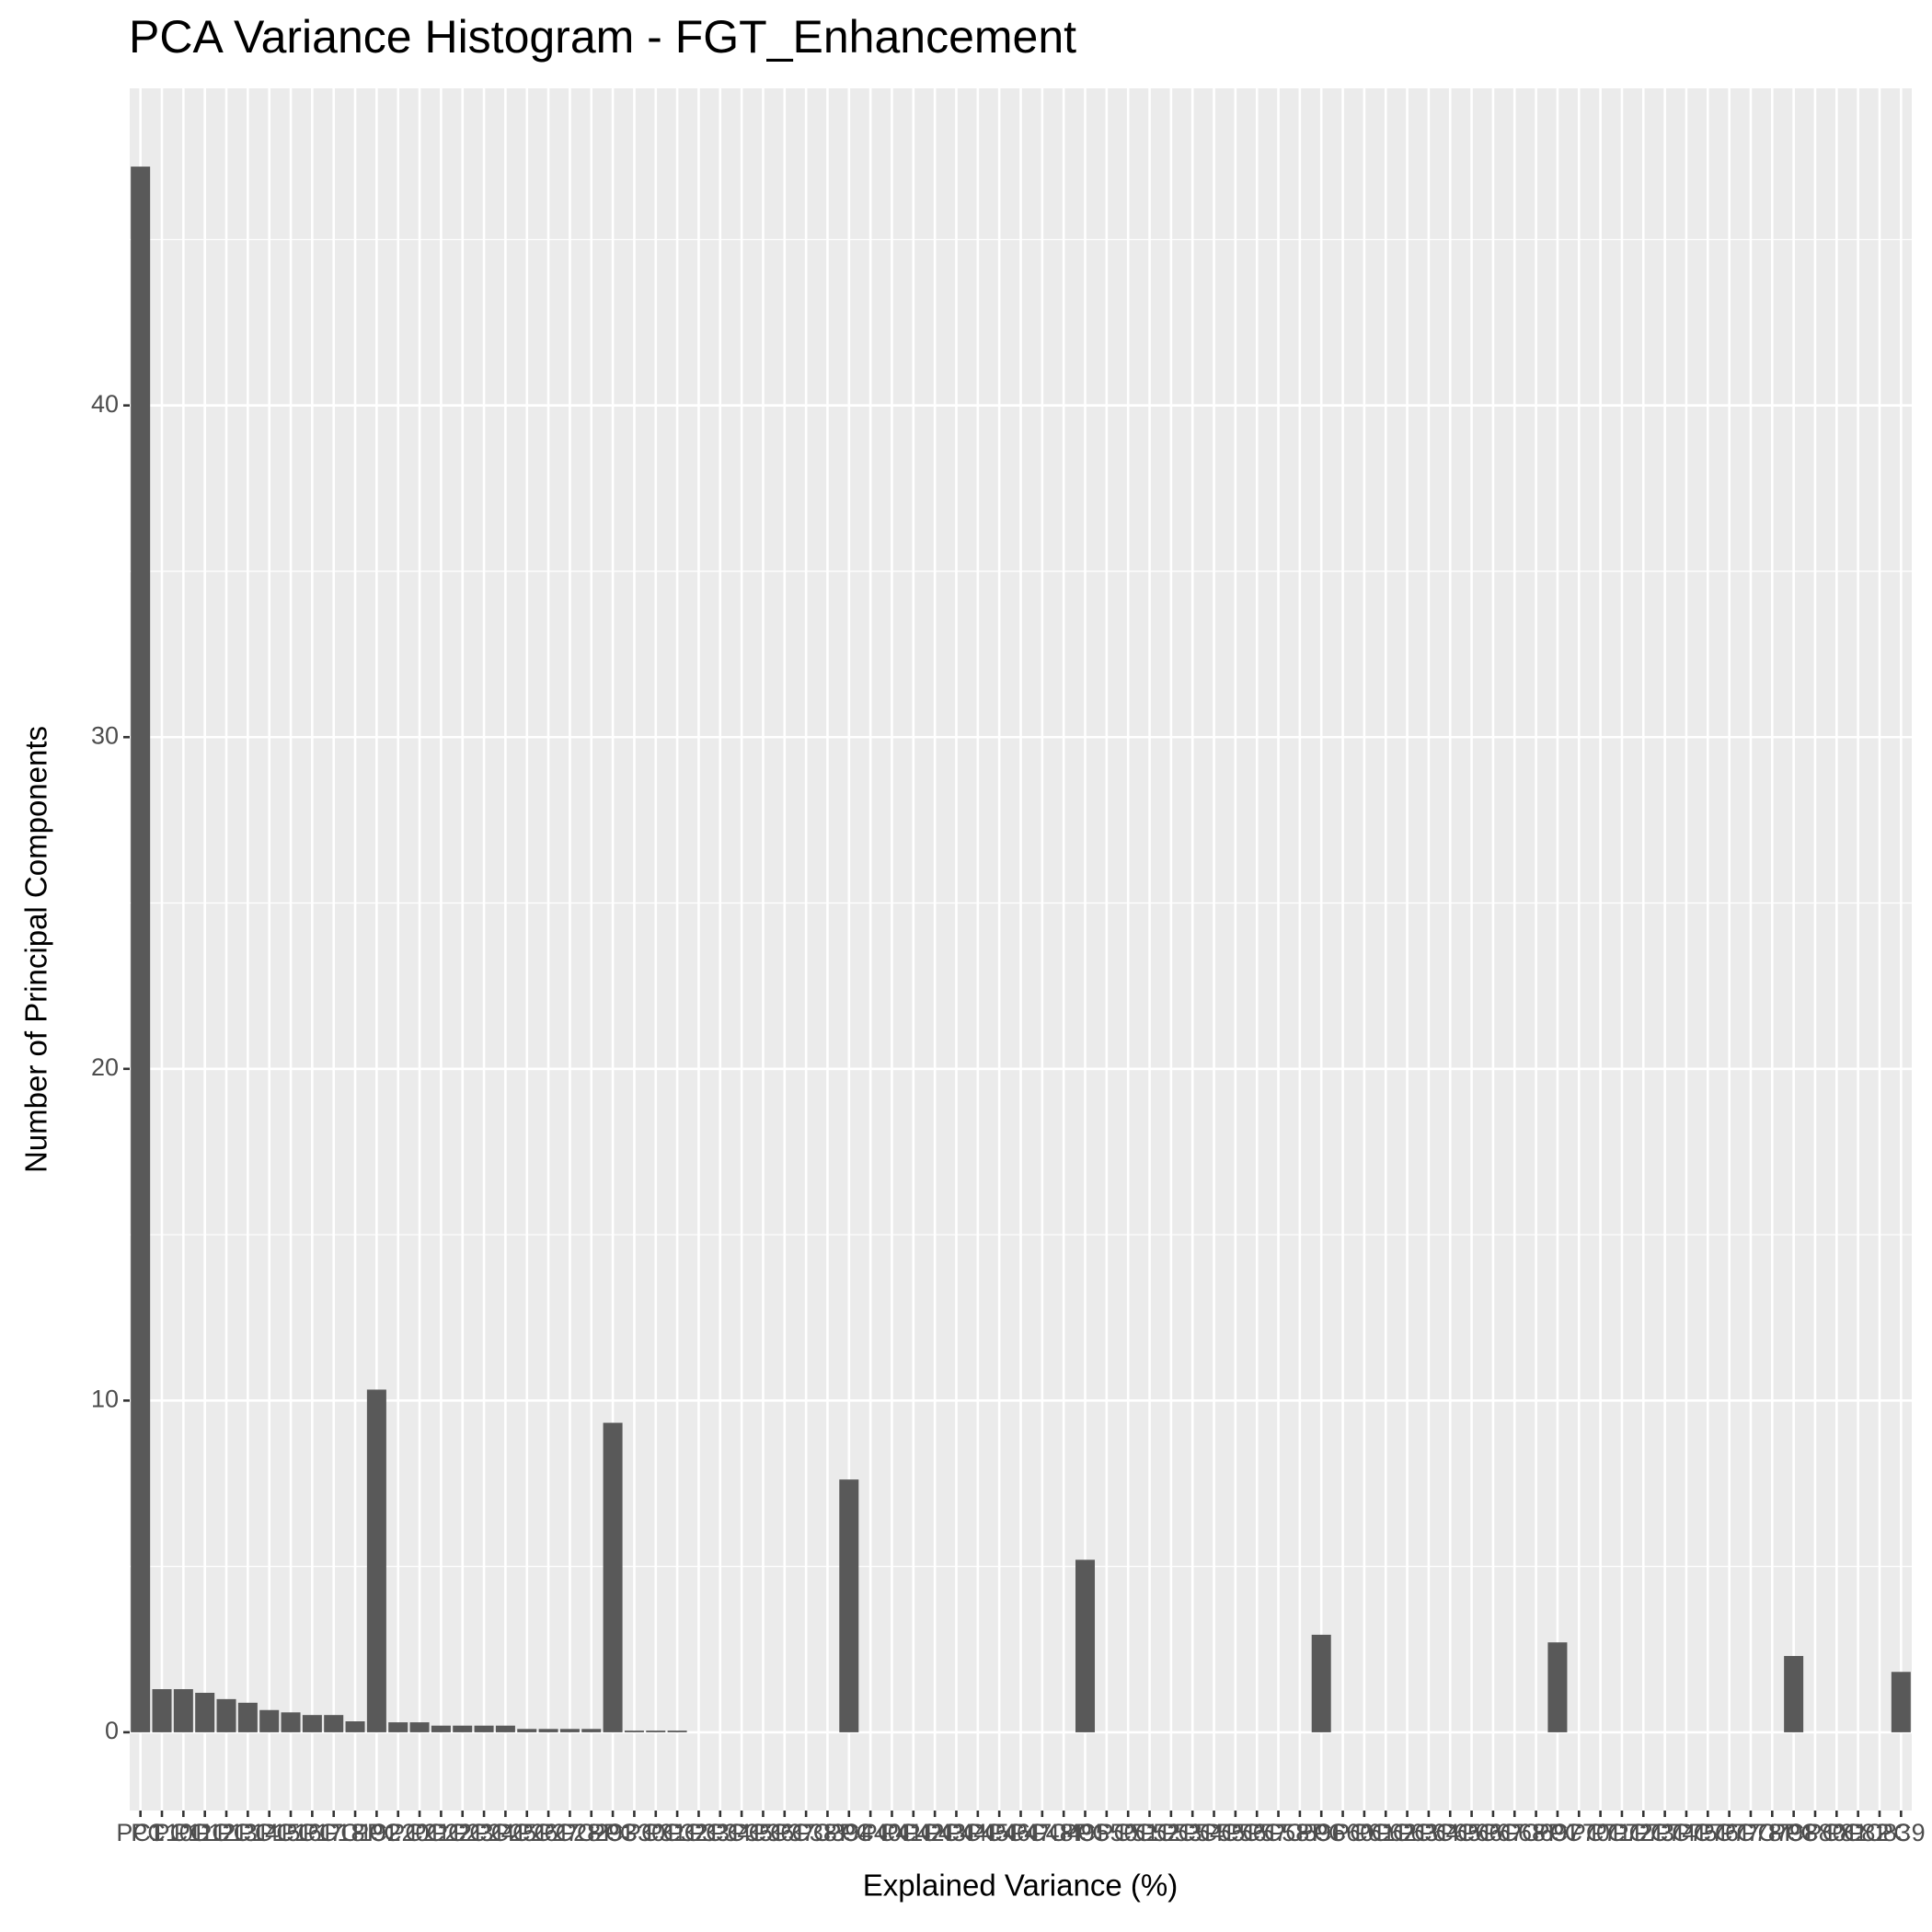 The width and height of the screenshot is (1932, 1932). What do you see at coordinates (1150, 1832) in the screenshot?
I see `x-tick-label: PC52` at bounding box center [1150, 1832].